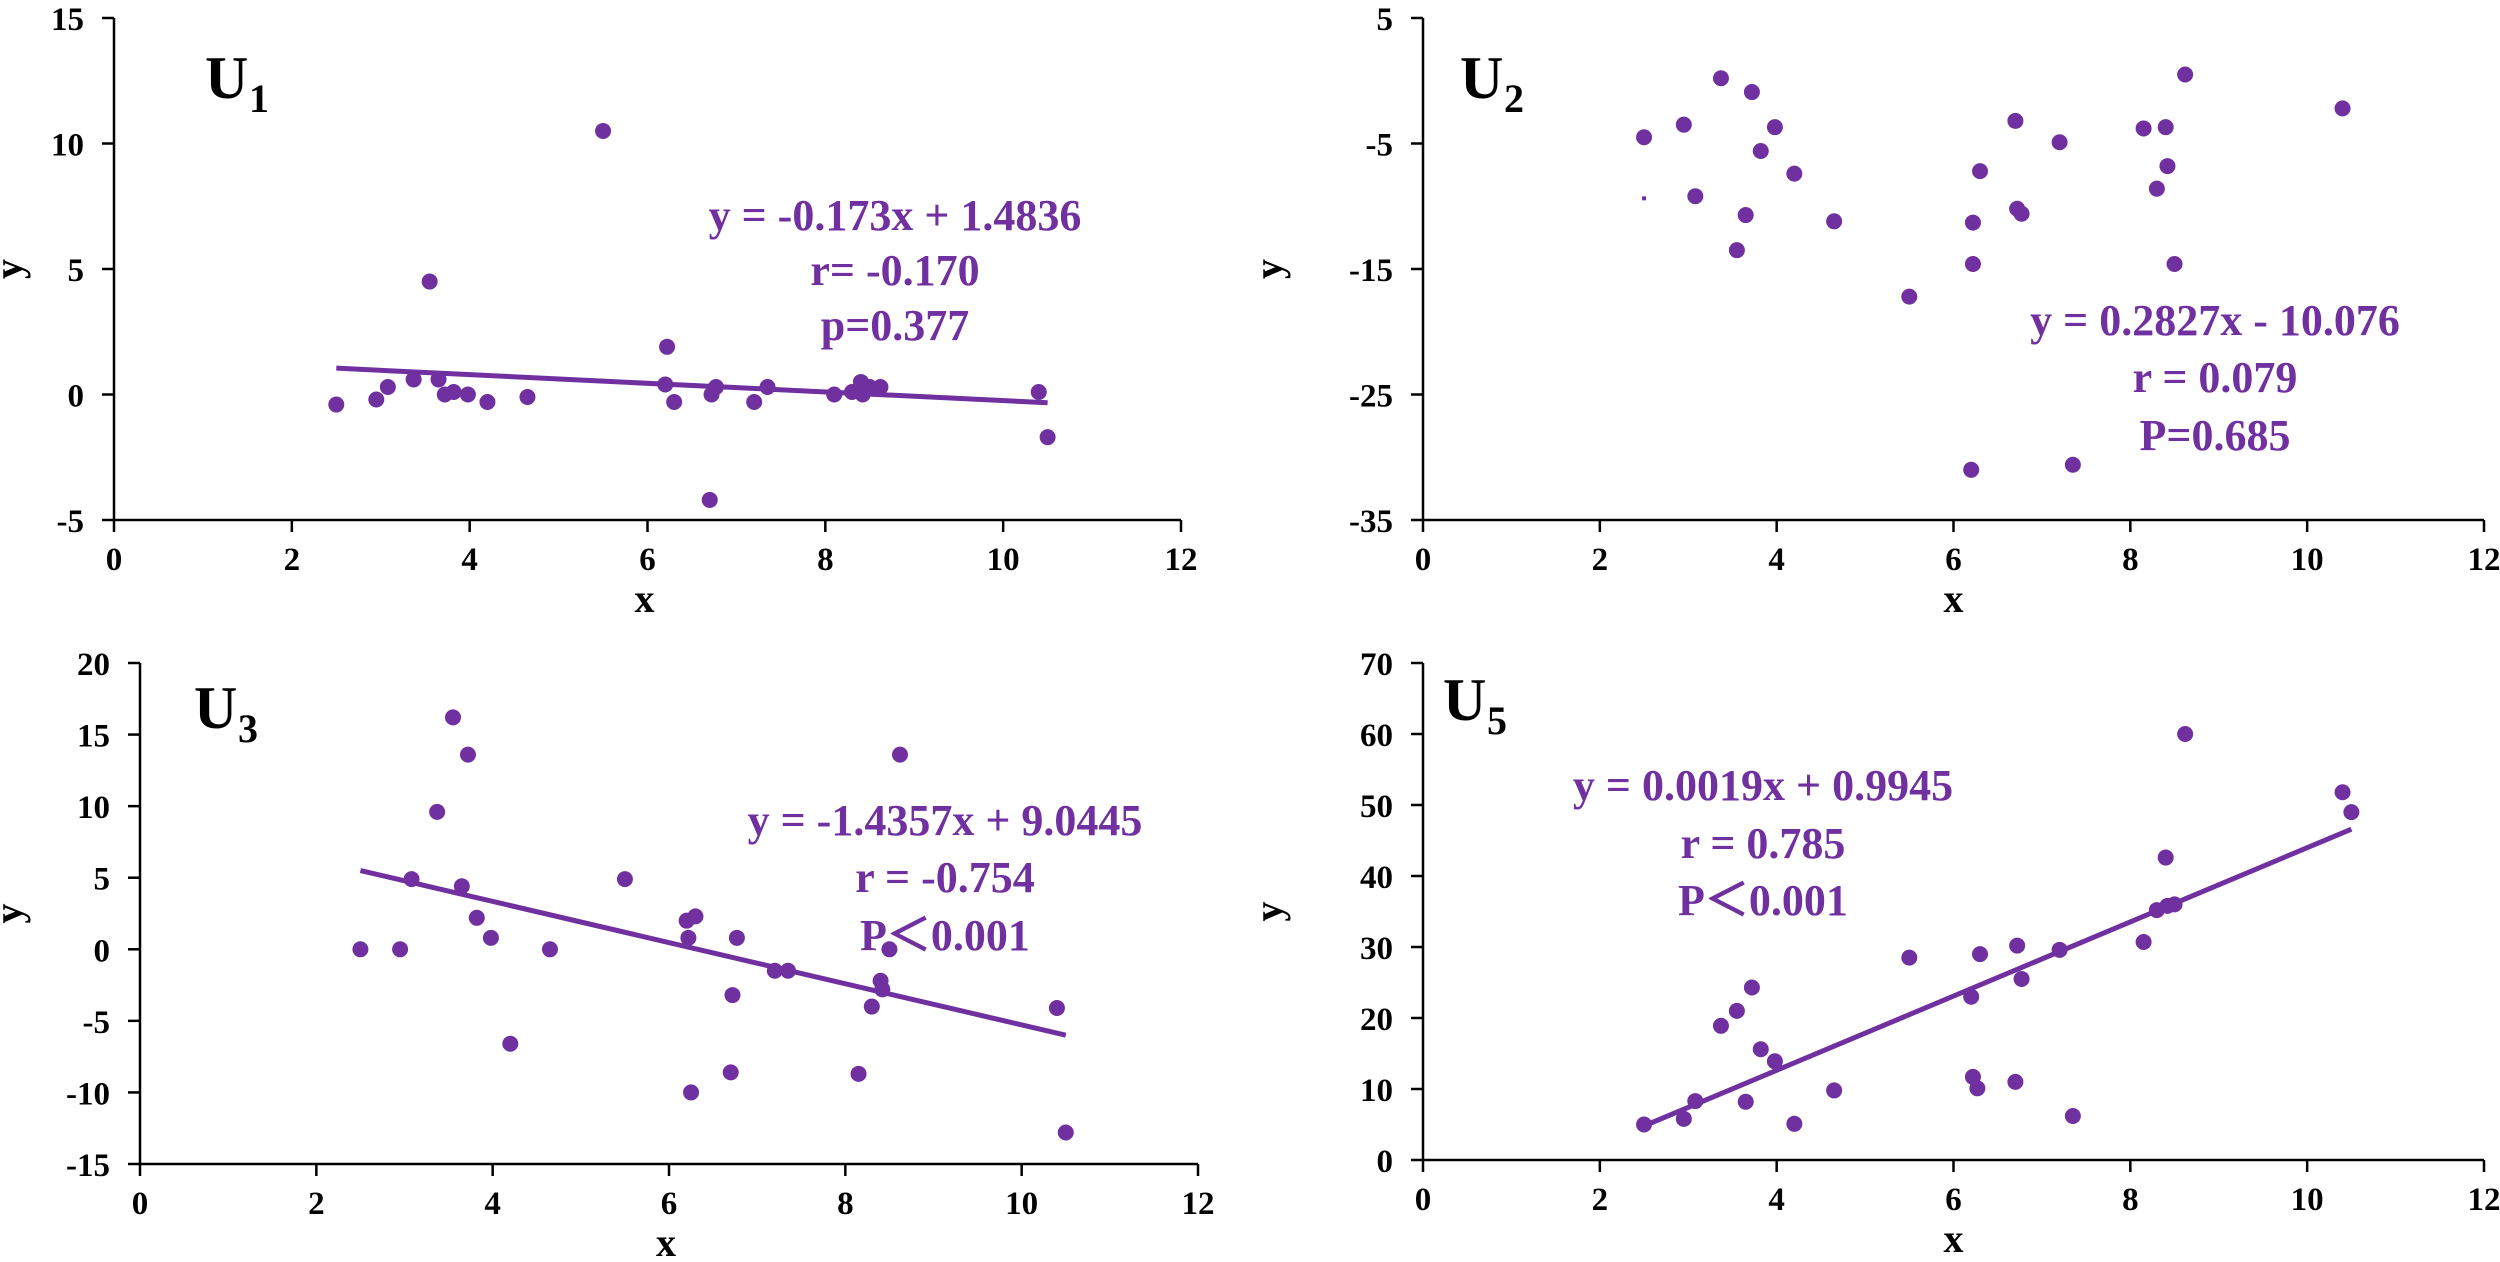 The width and height of the screenshot is (2500, 1262). What do you see at coordinates (895, 325) in the screenshot?
I see `regression-annotation: p=0.377` at bounding box center [895, 325].